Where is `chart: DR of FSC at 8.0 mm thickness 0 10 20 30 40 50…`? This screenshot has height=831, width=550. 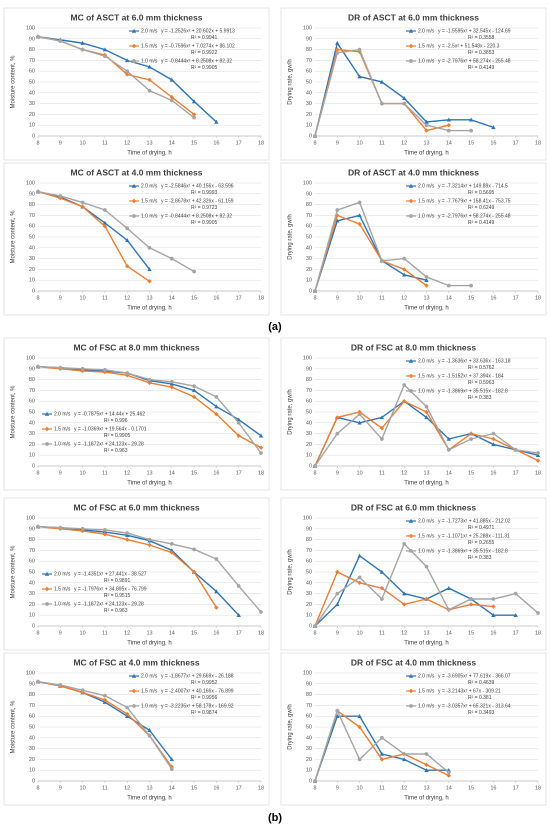
chart: DR of FSC at 8.0 mm thickness 0 10 20 30 40 50… is located at coordinates (413, 414).